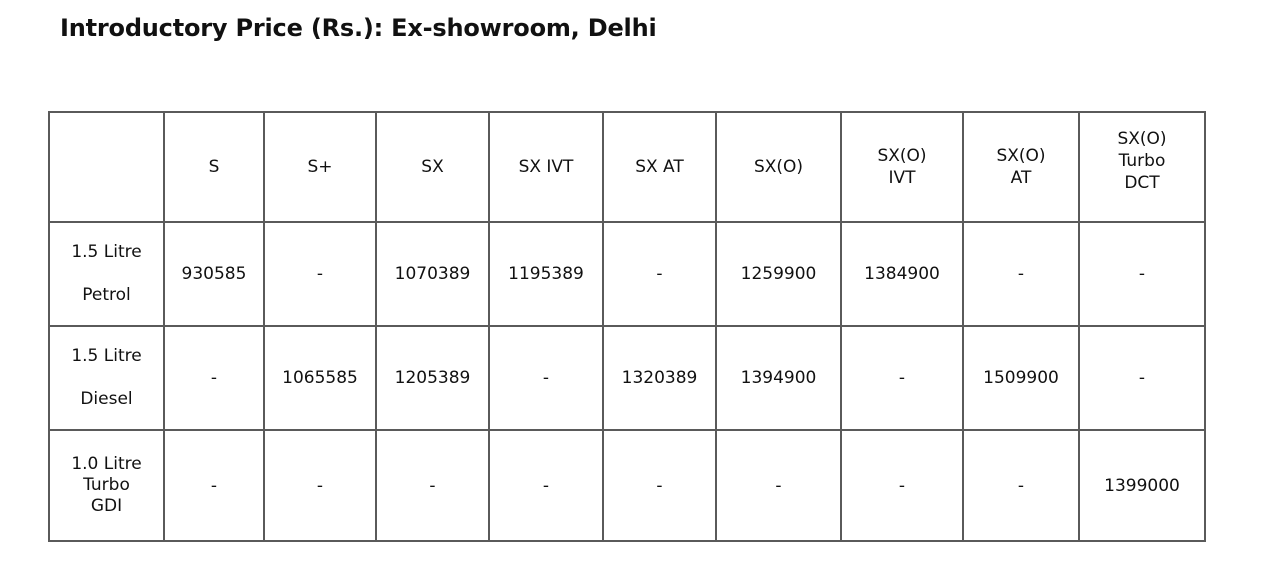 Image resolution: width=1280 pixels, height=583 pixels. I want to click on header-line: S, so click(214, 166).